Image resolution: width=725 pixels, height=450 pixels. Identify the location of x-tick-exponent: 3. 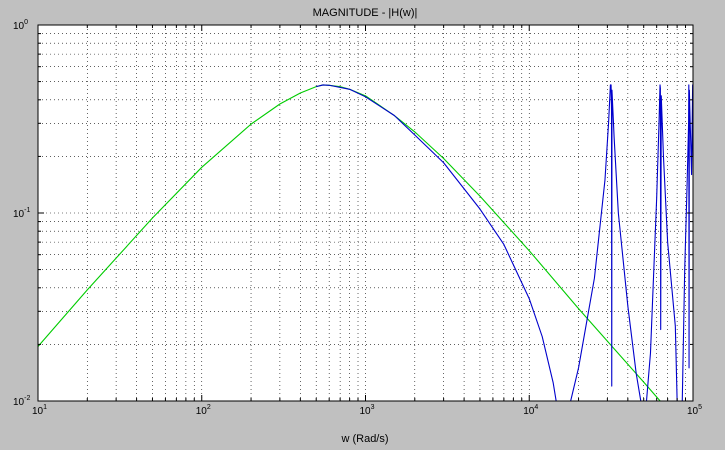
(373, 407).